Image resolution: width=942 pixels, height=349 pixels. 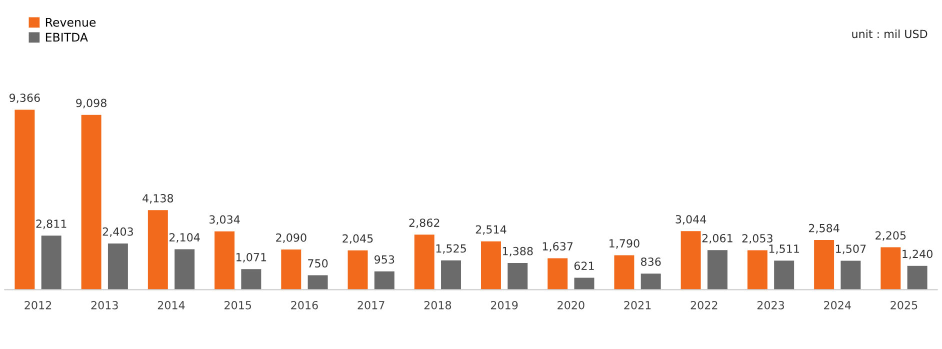 I want to click on x-tick-label: 2017, so click(x=371, y=305).